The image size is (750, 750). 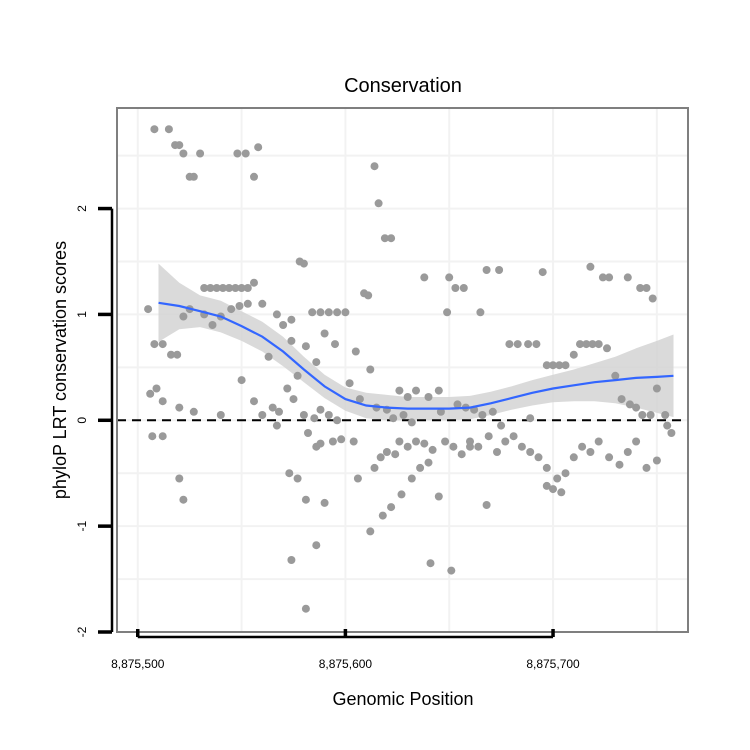 I want to click on y-tick-label: -1, so click(x=82, y=525).